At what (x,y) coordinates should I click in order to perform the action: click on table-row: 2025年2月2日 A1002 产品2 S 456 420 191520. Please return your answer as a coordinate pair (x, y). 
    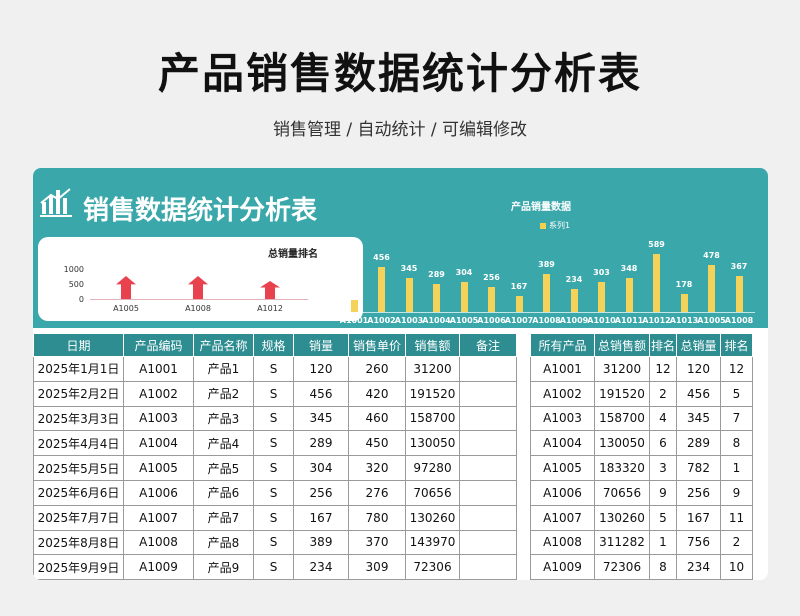
    Looking at the image, I should click on (275, 393).